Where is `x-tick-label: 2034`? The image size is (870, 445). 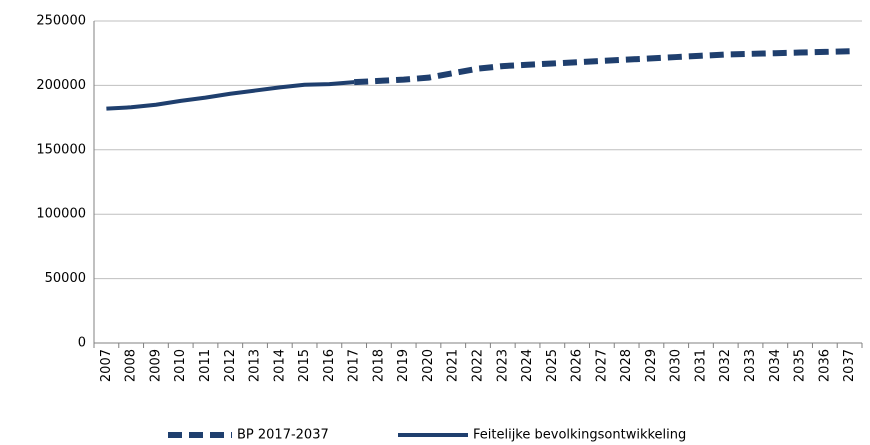
x-tick-label: 2034 is located at coordinates (775, 365).